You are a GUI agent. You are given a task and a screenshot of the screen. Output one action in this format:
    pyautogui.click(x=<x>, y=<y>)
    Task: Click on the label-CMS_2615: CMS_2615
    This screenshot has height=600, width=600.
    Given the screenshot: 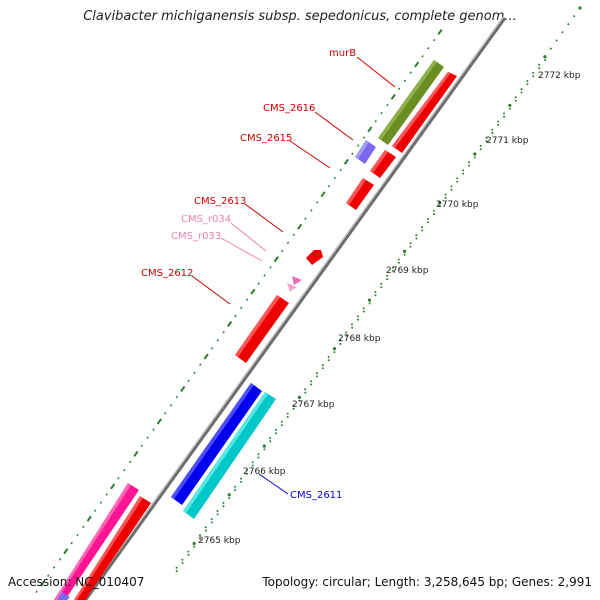 What is the action you would take?
    pyautogui.click(x=266, y=138)
    